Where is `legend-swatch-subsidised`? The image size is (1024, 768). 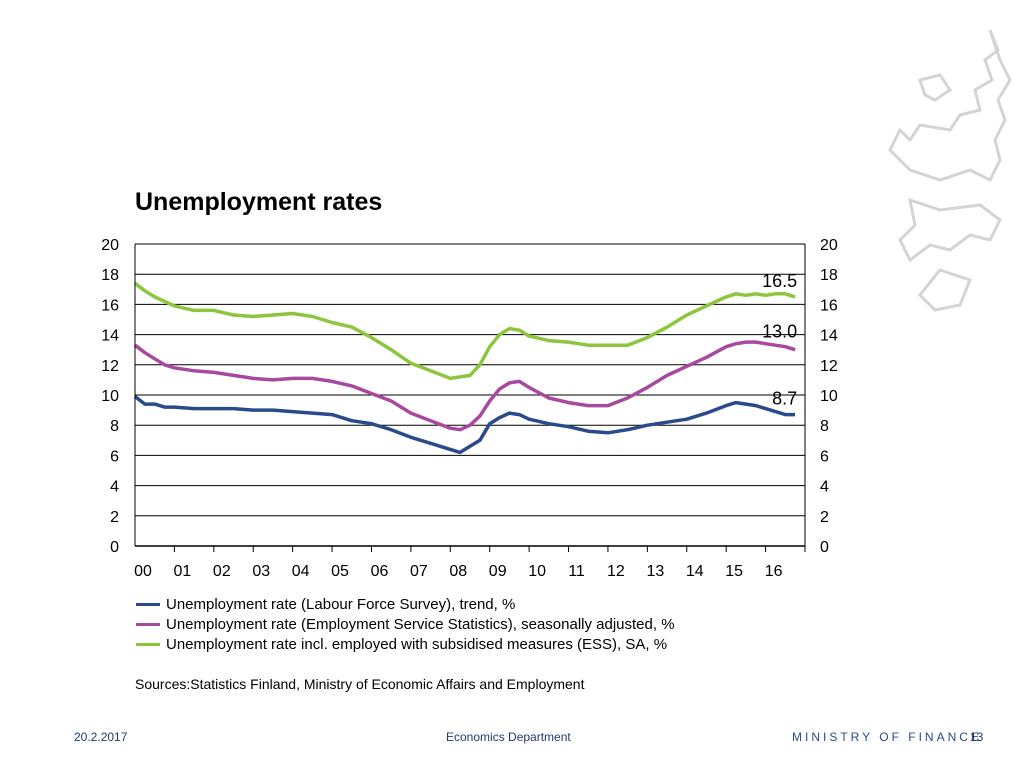 legend-swatch-subsidised is located at coordinates (148, 644).